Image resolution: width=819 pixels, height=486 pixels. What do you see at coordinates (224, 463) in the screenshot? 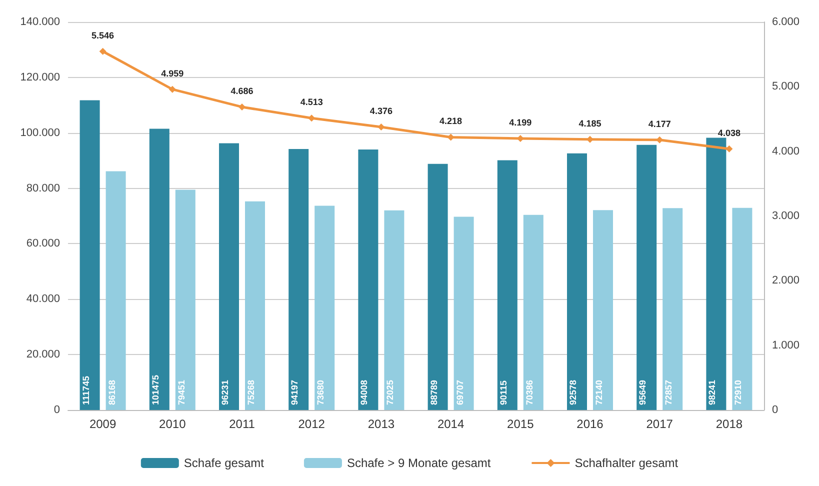
I see `legend-label: Schafe gesamt` at bounding box center [224, 463].